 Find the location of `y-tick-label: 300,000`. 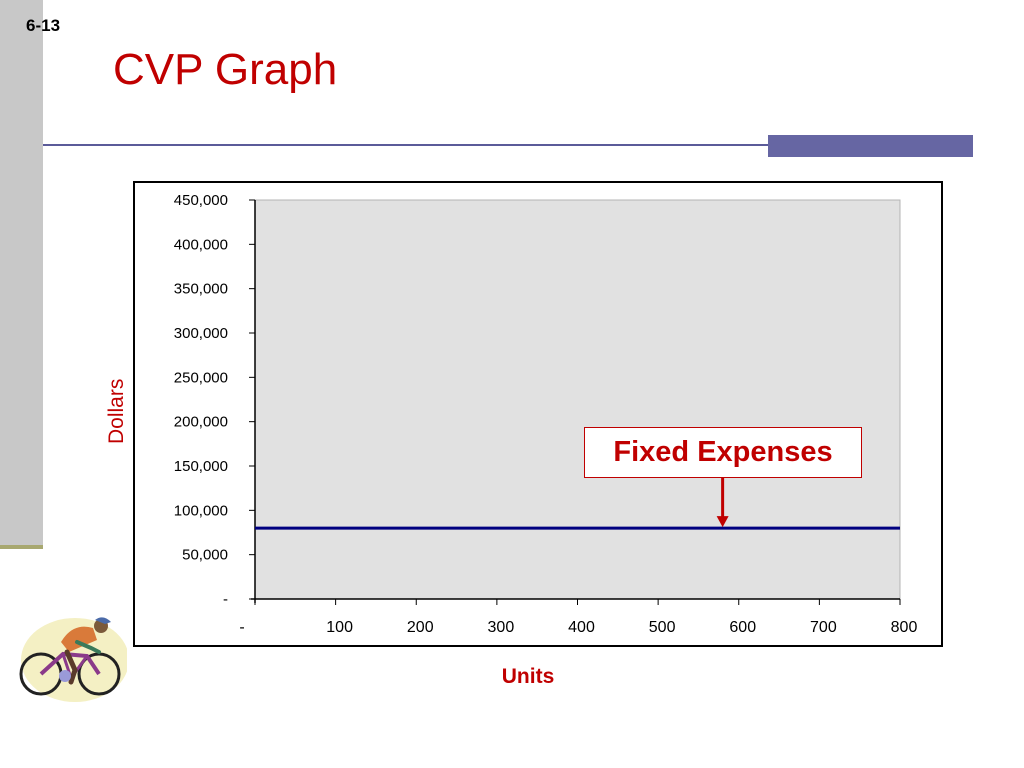

y-tick-label: 300,000 is located at coordinates (201, 333).